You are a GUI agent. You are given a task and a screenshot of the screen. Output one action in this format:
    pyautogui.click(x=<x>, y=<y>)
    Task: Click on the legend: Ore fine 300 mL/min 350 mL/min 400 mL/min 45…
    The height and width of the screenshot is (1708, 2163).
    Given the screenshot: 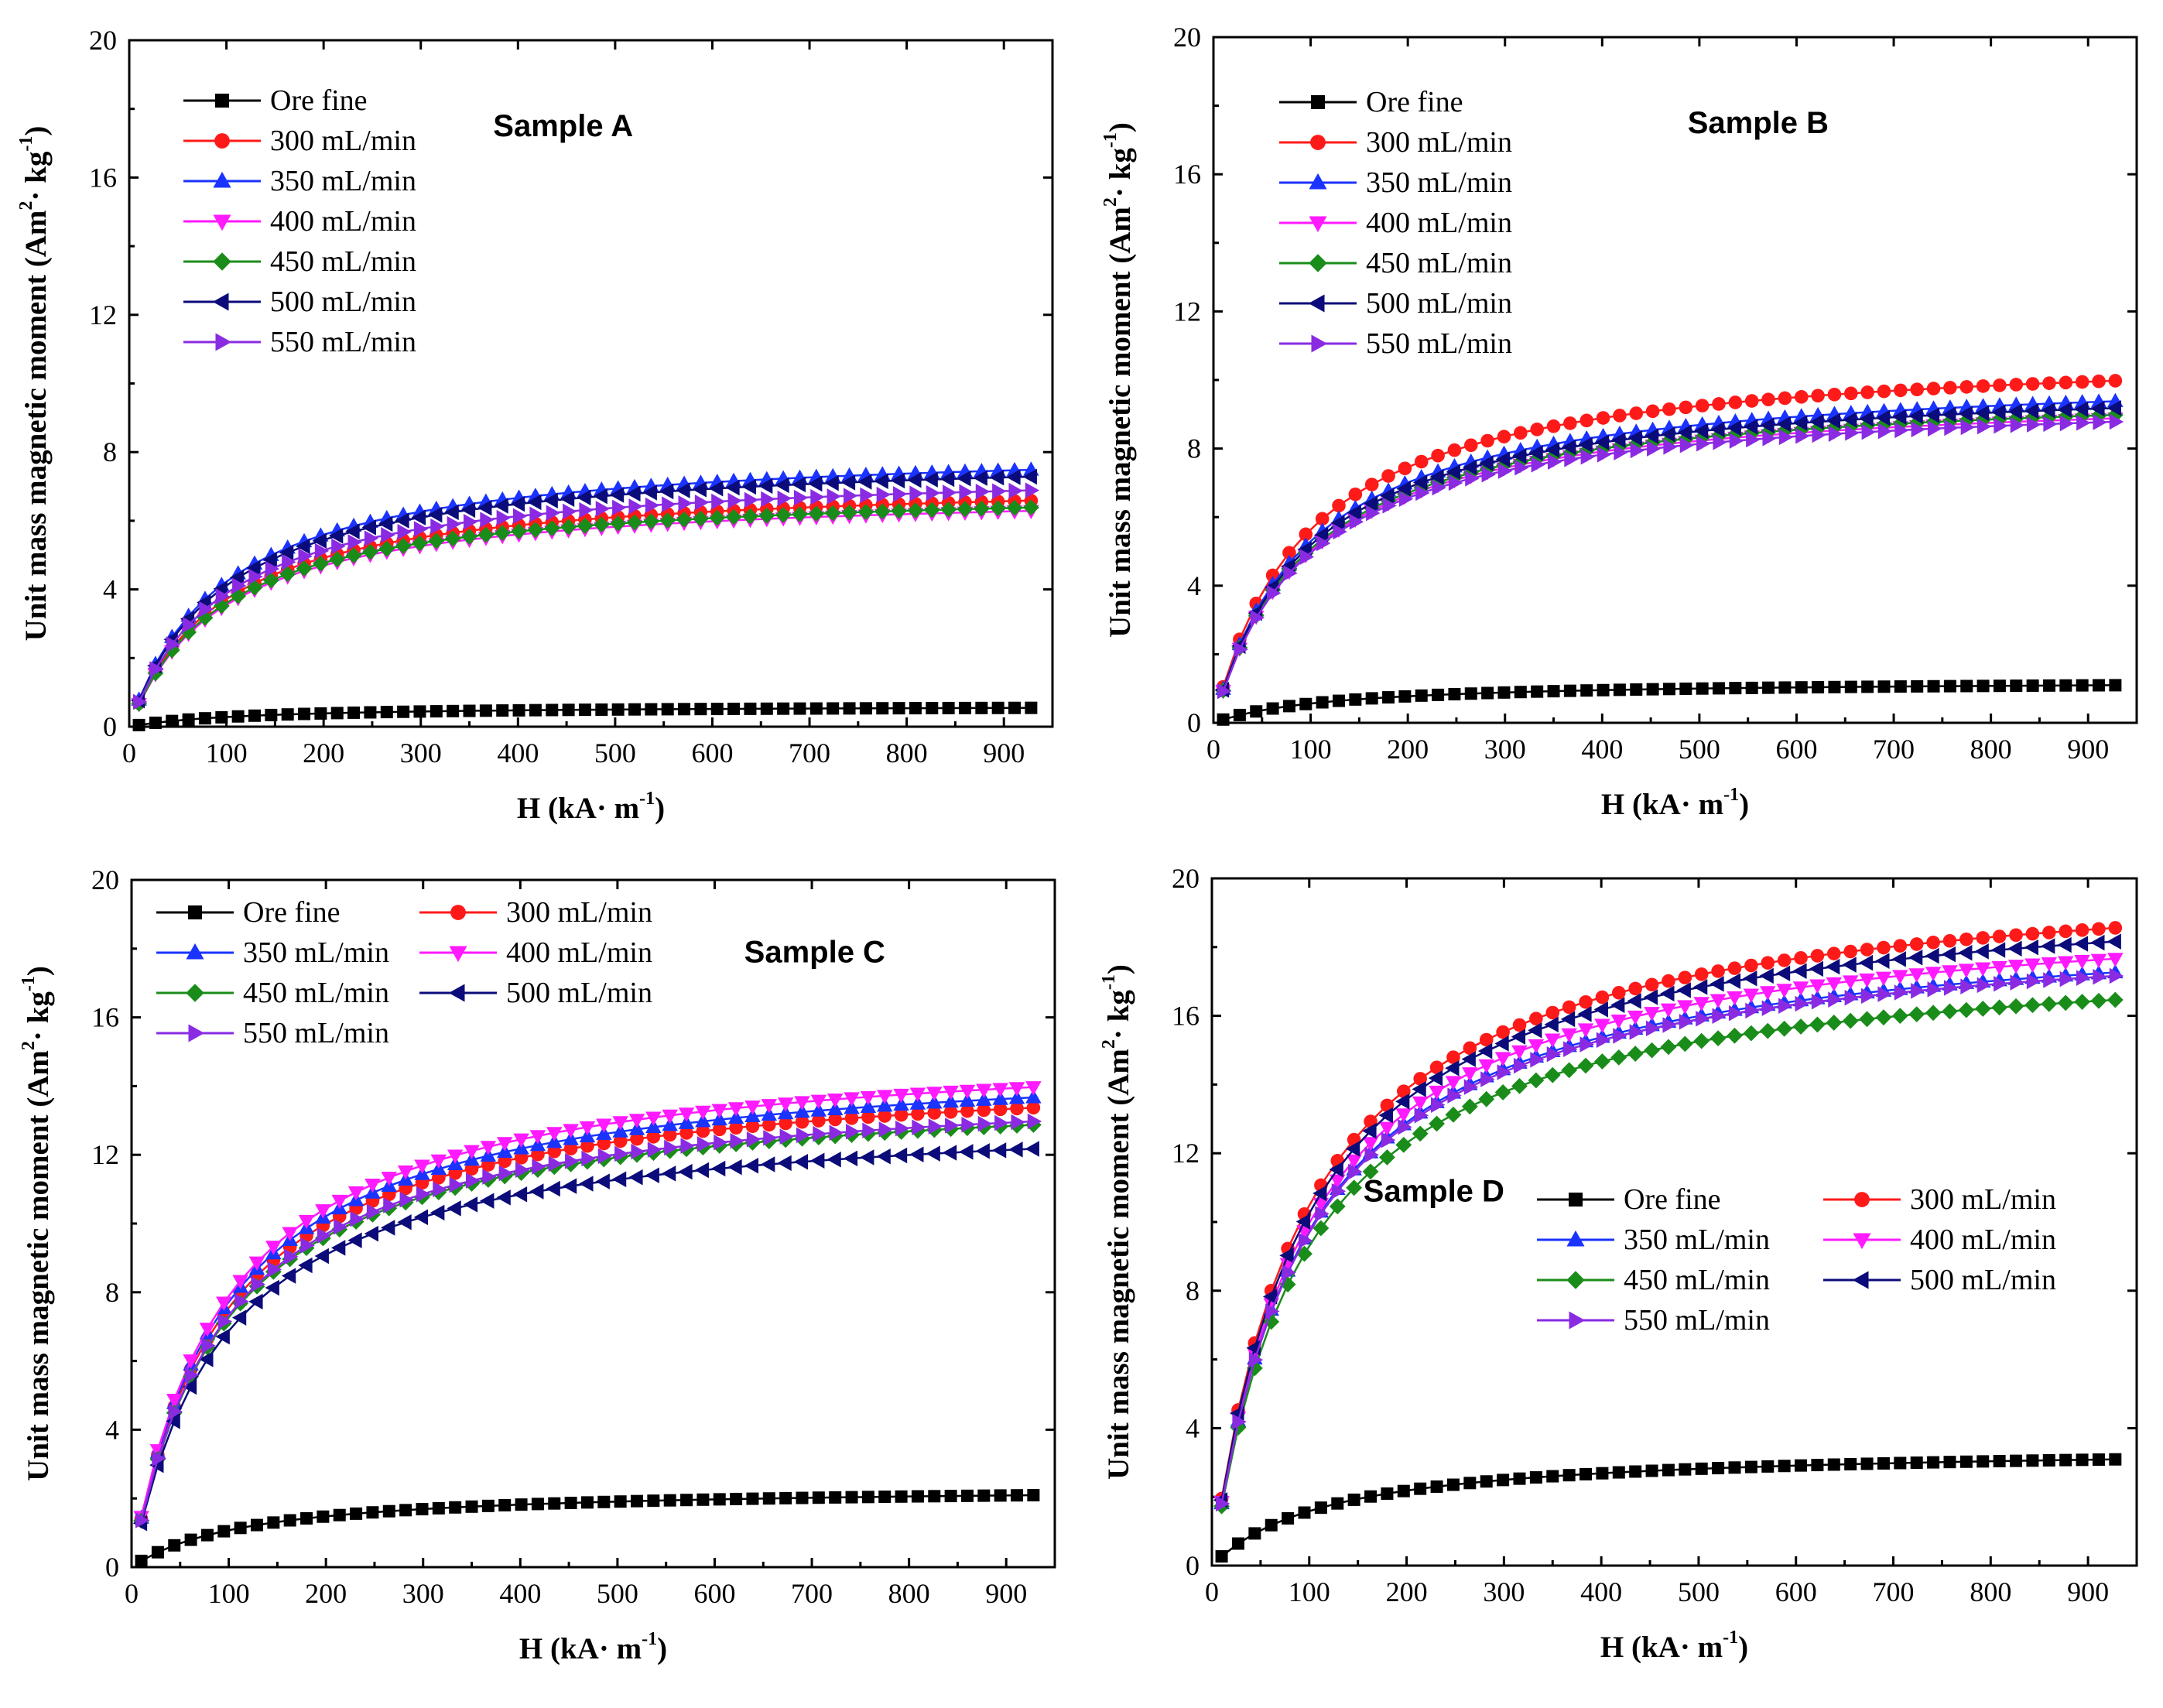 What is the action you would take?
    pyautogui.click(x=404, y=973)
    